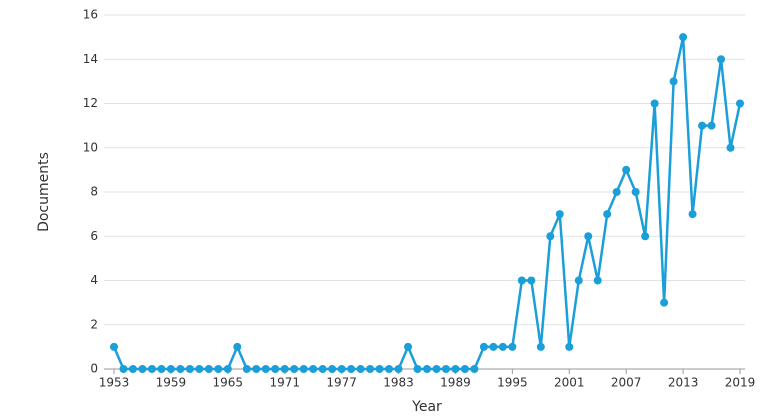  What do you see at coordinates (90, 103) in the screenshot?
I see `y-tick-label: 12` at bounding box center [90, 103].